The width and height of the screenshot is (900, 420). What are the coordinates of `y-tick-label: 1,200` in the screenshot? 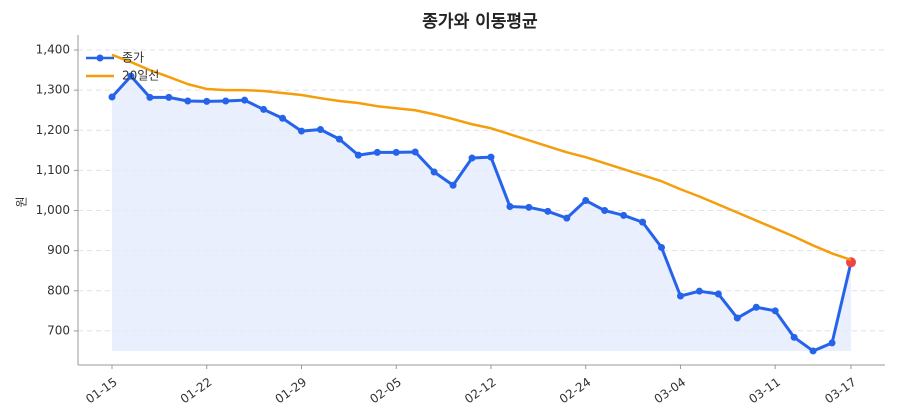 It's located at (53, 130).